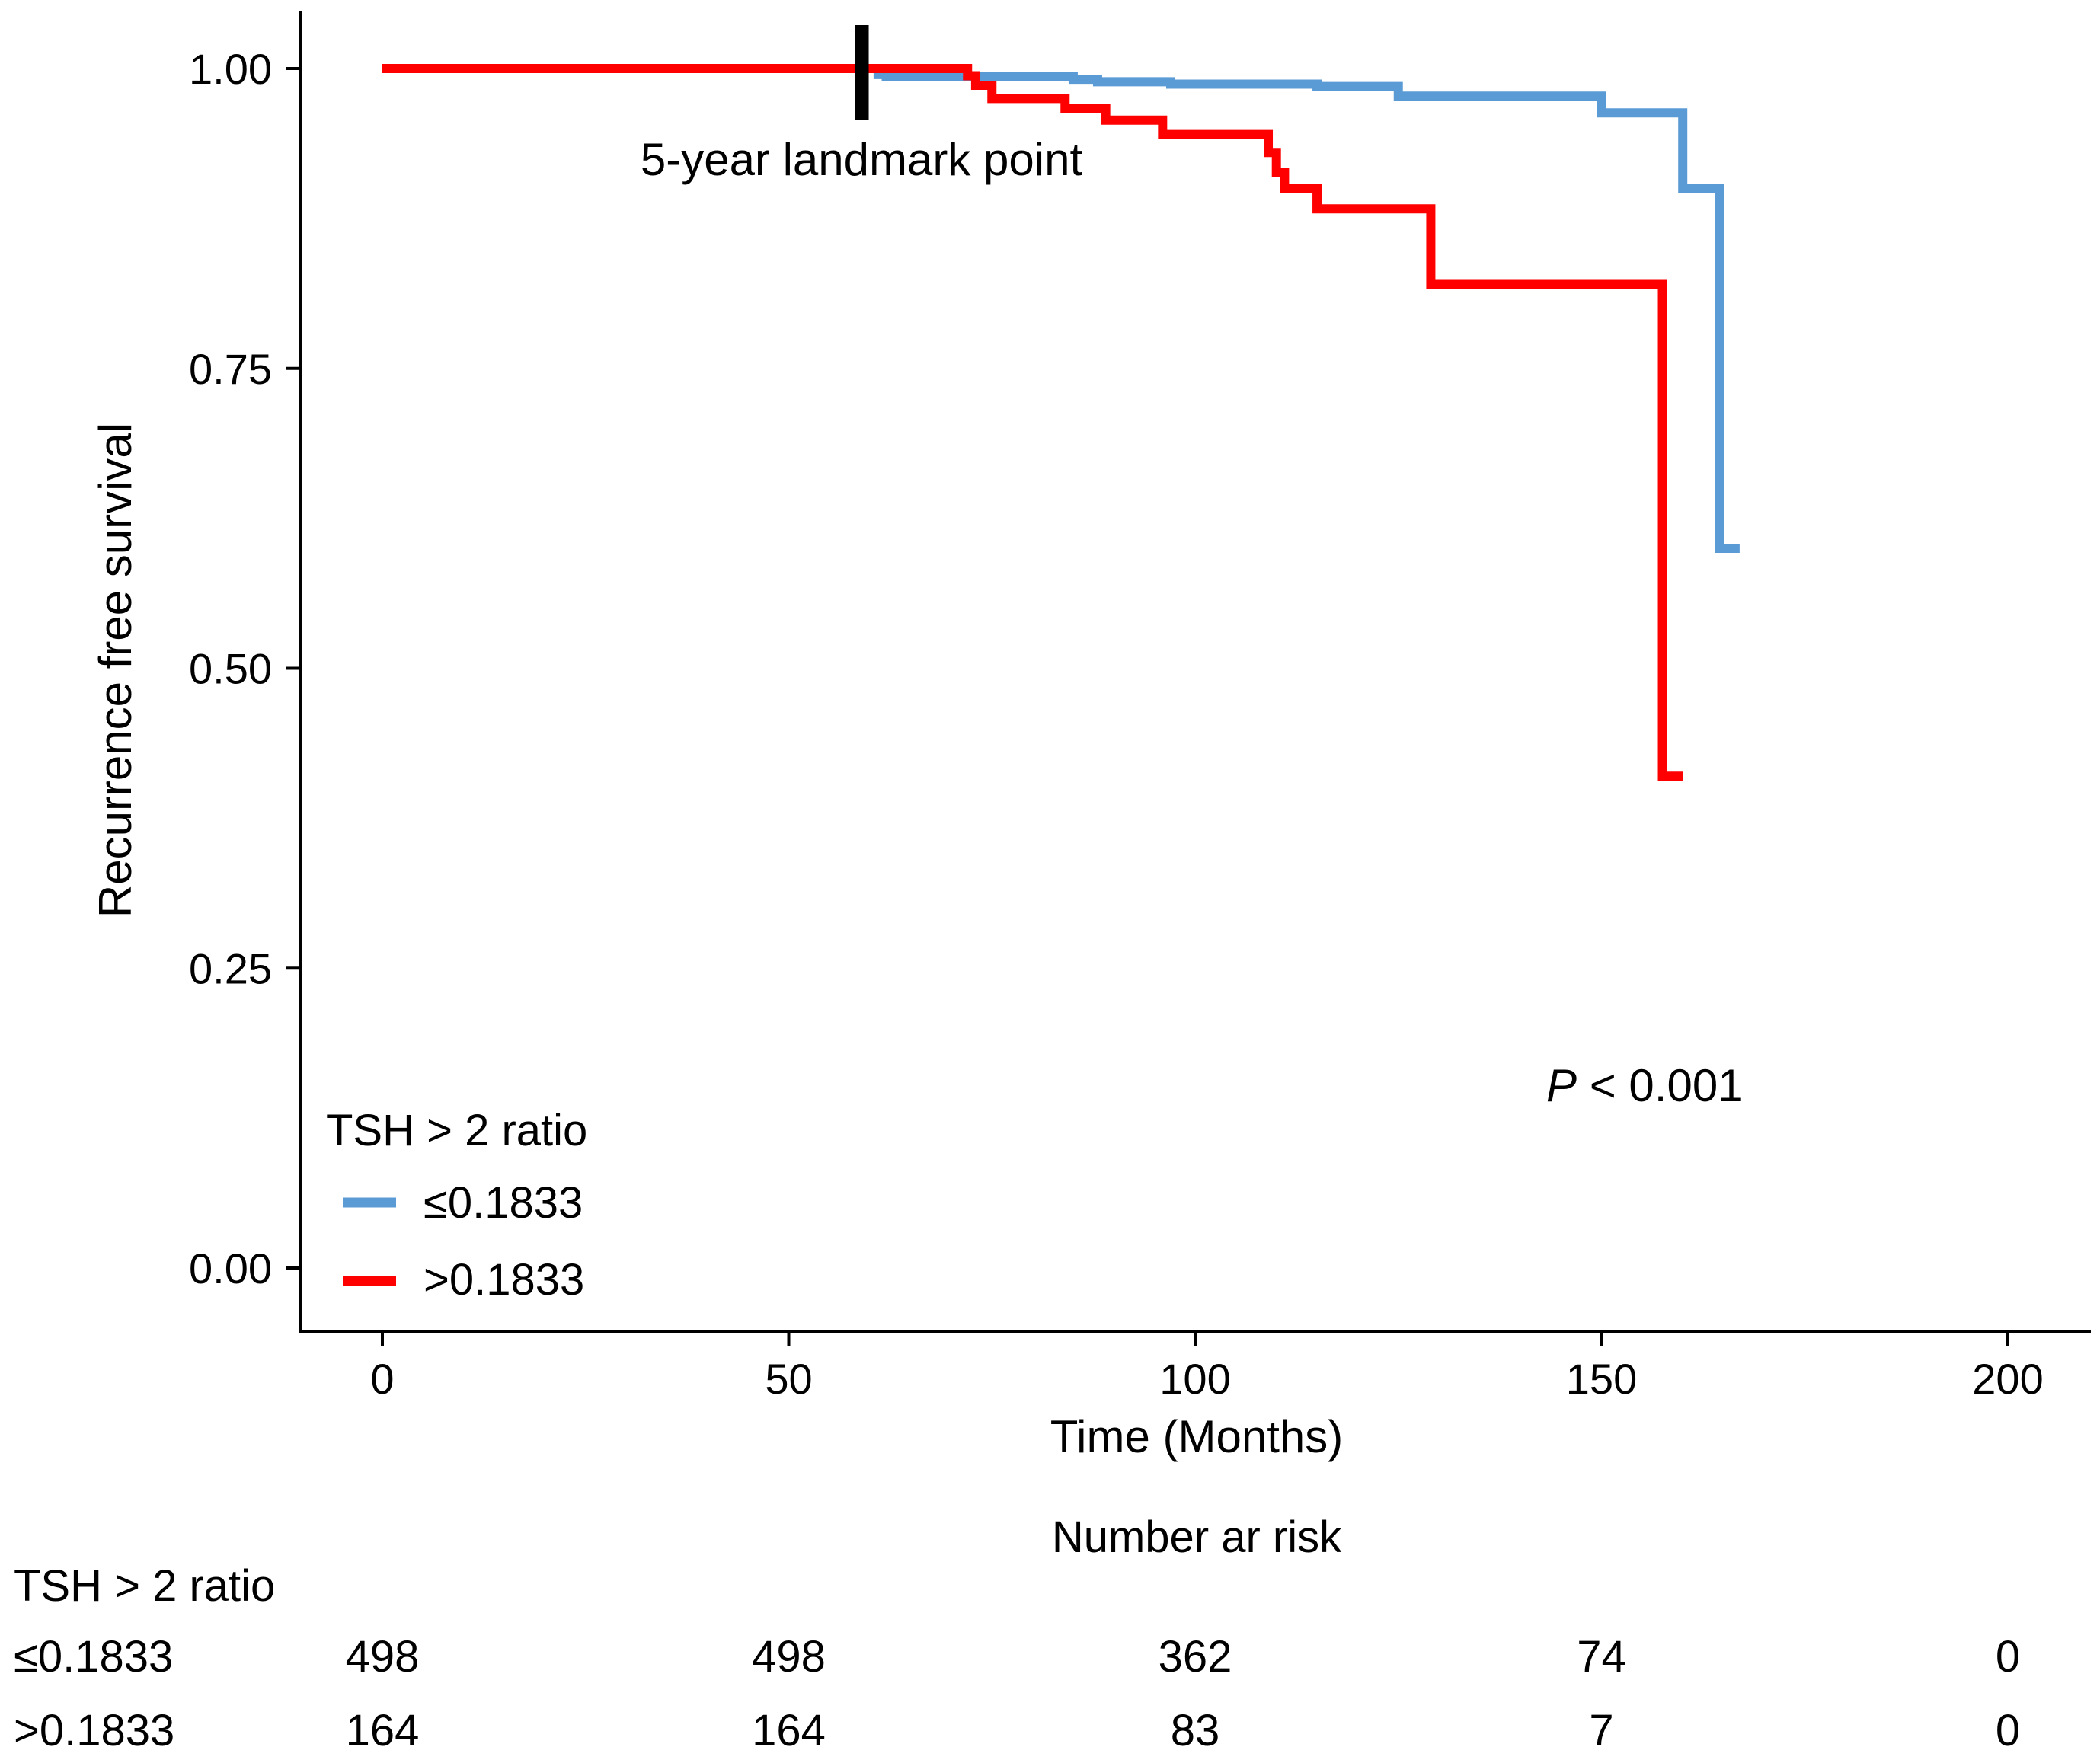 The height and width of the screenshot is (1763, 2100). Describe the element at coordinates (1601, 1379) in the screenshot. I see `x-tick-label: 150` at that location.